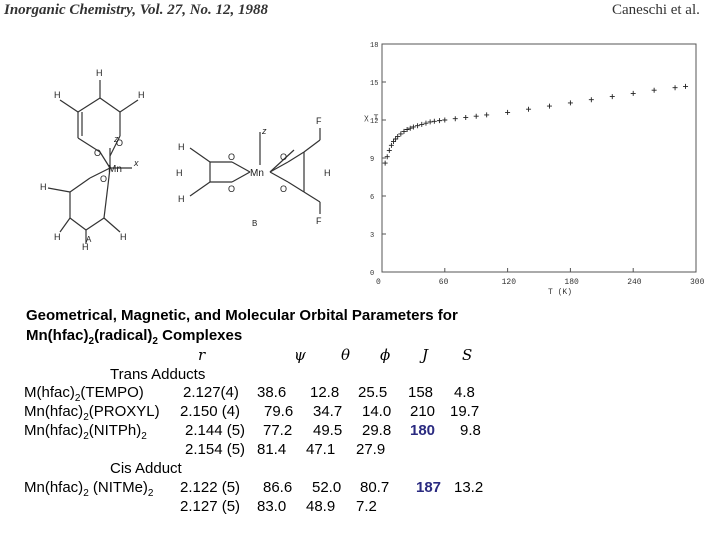 The height and width of the screenshot is (540, 720). I want to click on row-2-theta: 49.5, so click(328, 430).